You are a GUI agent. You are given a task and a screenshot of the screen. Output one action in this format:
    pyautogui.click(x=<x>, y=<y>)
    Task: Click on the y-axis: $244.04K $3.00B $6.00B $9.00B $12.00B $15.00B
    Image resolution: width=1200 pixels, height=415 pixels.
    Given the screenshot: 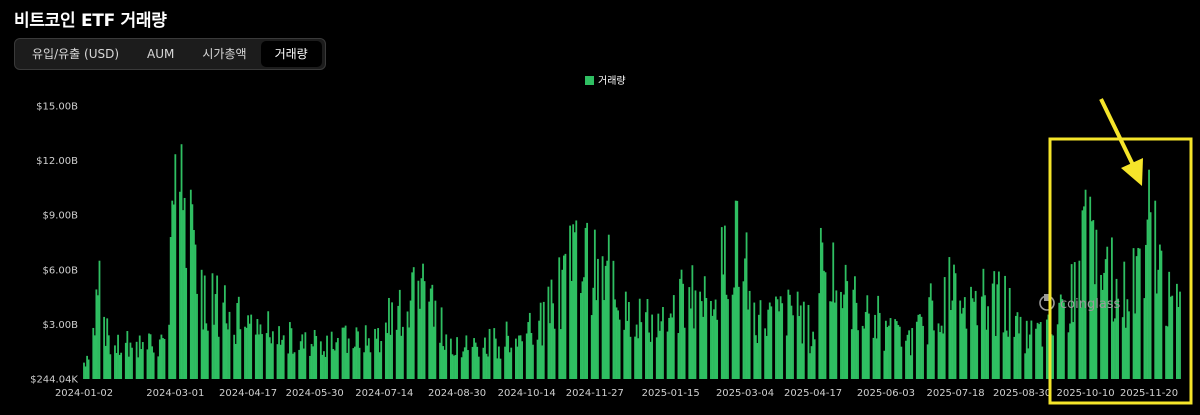 What is the action you would take?
    pyautogui.click(x=54, y=244)
    